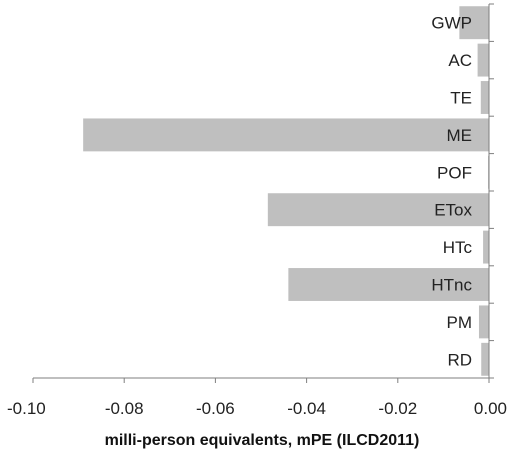  Describe the element at coordinates (257, 398) in the screenshot. I see `x-ticks-group: -0.10 -0.08 -0.06 -0.04 -0.02 0.00` at that location.